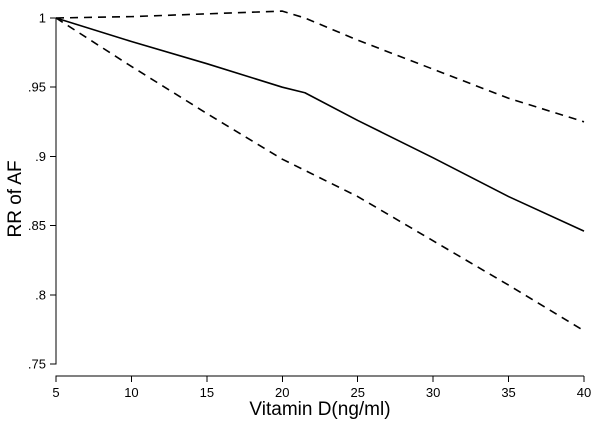  What do you see at coordinates (508, 392) in the screenshot?
I see `x-tick-label: 35` at bounding box center [508, 392].